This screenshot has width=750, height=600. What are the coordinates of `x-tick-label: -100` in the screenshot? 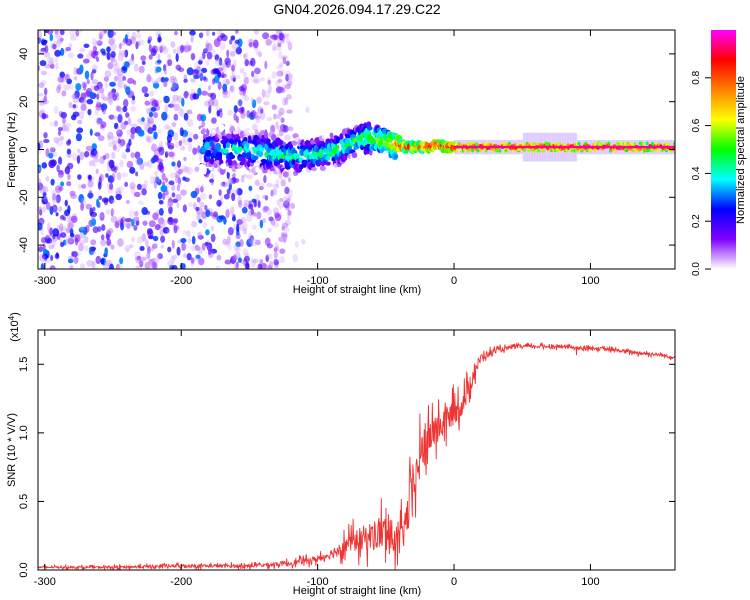 It's located at (318, 281).